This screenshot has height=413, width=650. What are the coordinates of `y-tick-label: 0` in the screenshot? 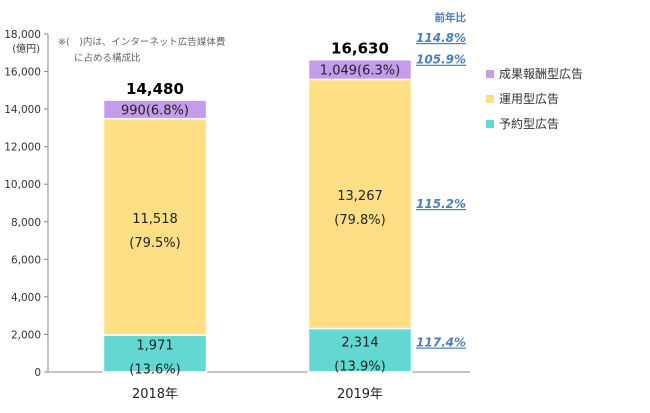 It's located at (37, 373).